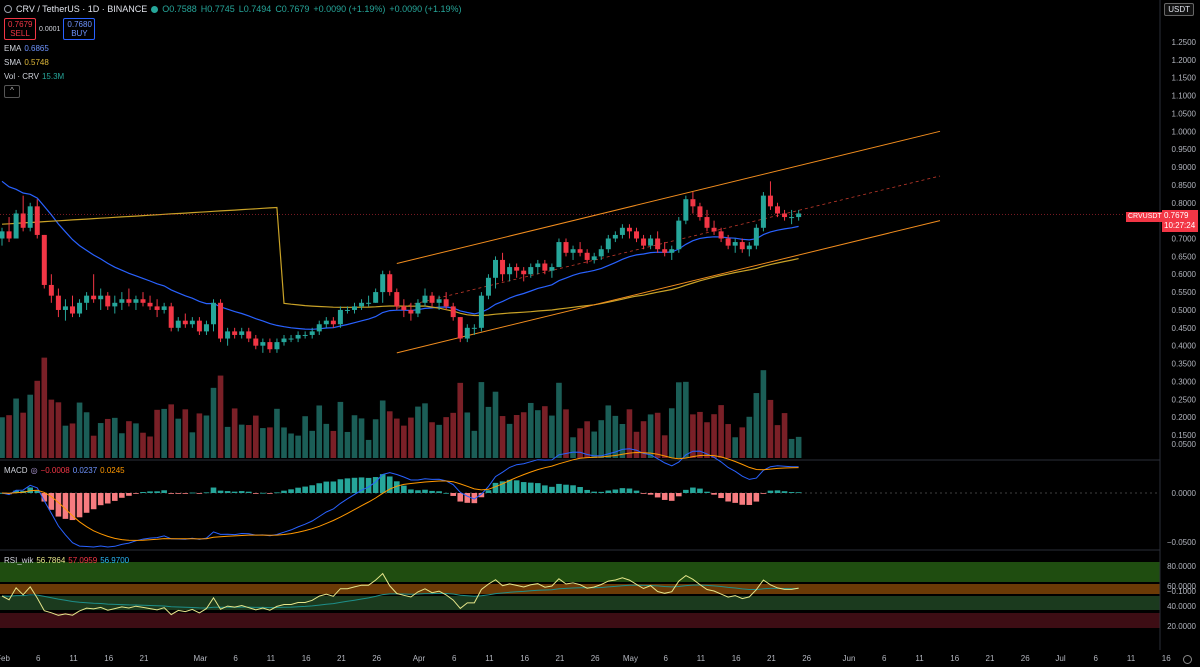 Image resolution: width=1200 pixels, height=667 pixels. Describe the element at coordinates (580, 595) in the screenshot. I see `rsi-bands` at that location.